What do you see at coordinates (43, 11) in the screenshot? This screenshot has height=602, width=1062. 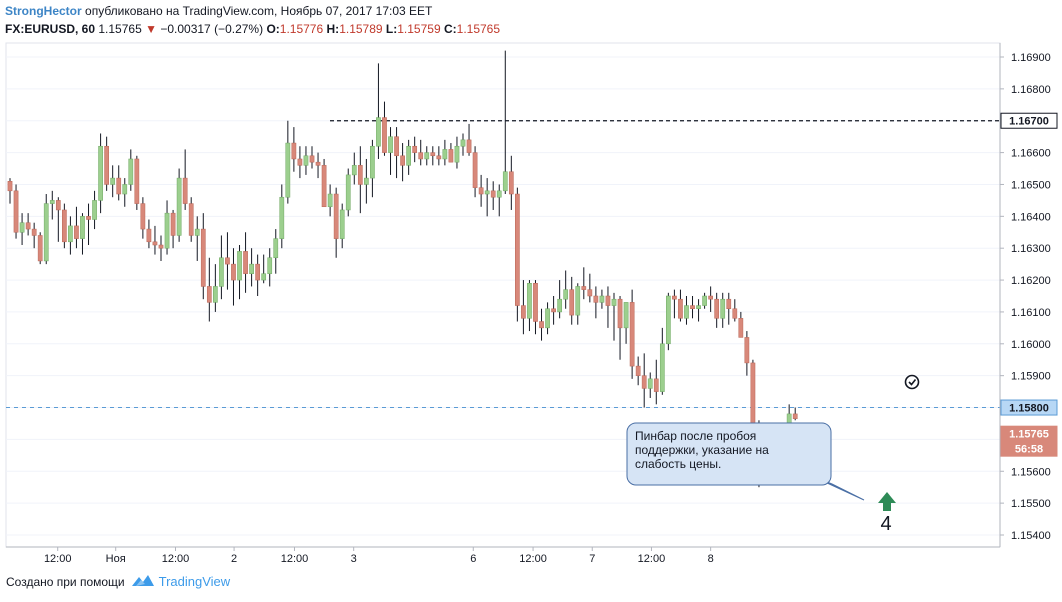 I see `author-link: StrongHector` at bounding box center [43, 11].